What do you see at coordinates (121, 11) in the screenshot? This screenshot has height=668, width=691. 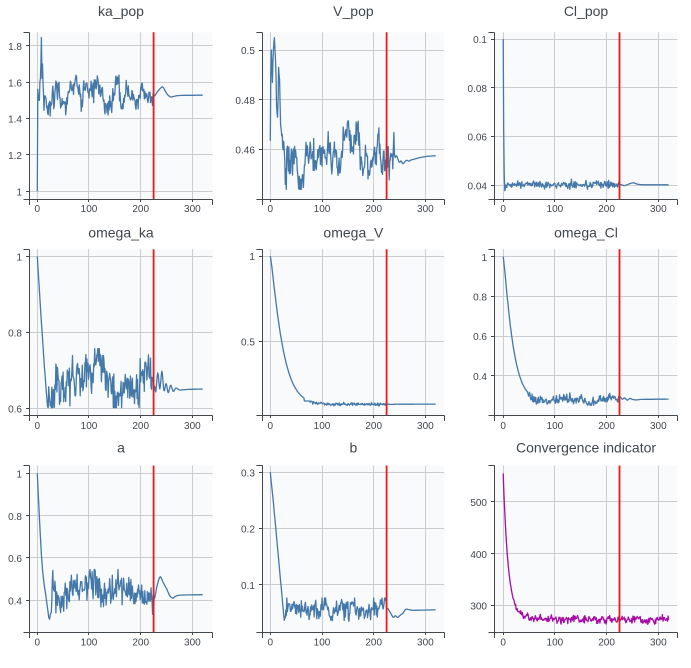 I see `svg-text: ka_pop` at bounding box center [121, 11].